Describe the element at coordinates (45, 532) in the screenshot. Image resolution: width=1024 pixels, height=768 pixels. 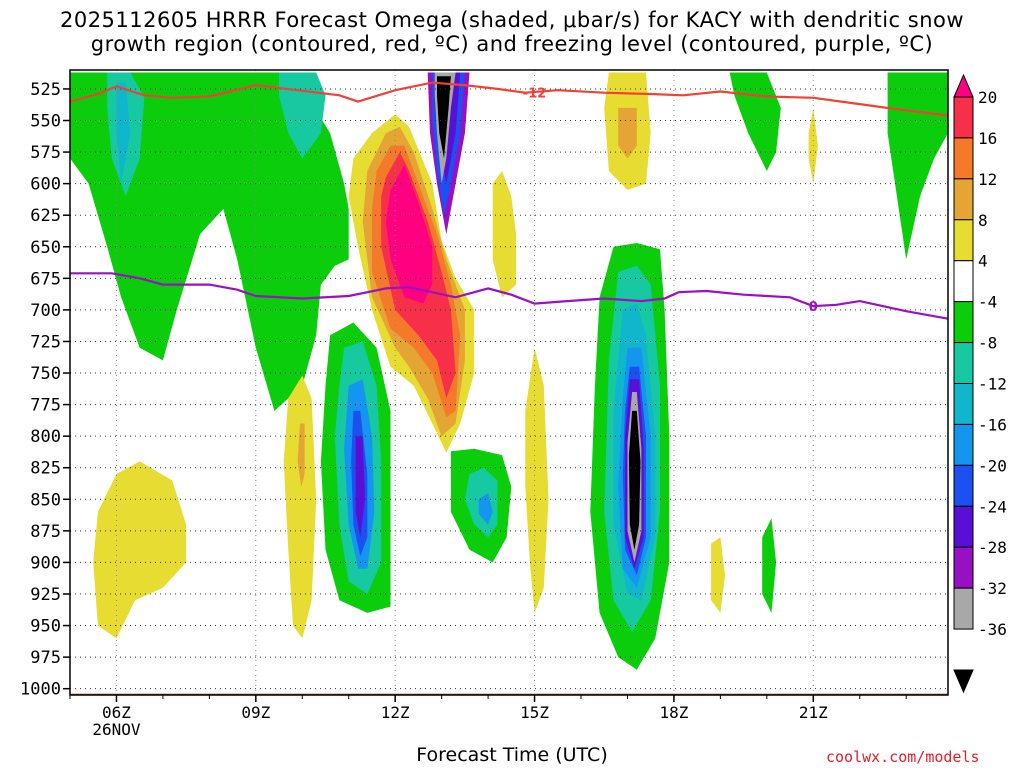
I see `y-tick-label-875: 875` at that location.